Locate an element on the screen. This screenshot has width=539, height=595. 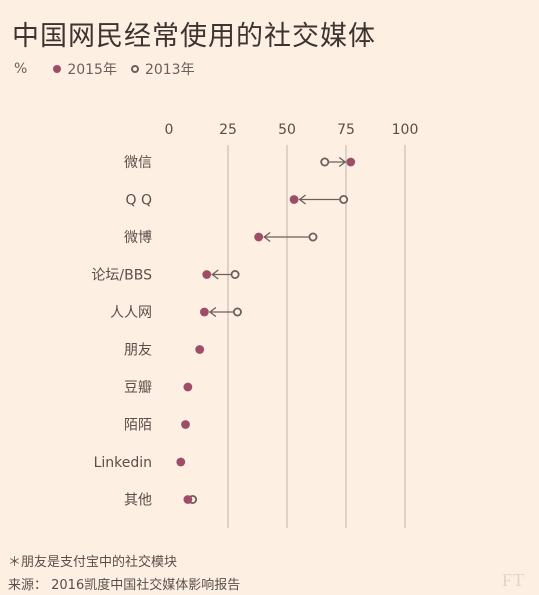
x-tick-label: 100 is located at coordinates (405, 130).